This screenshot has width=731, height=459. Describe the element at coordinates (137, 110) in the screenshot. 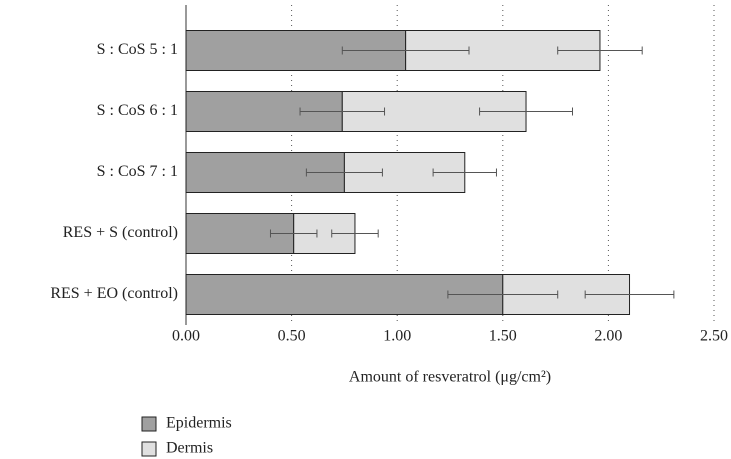

I see `y-tick-label: S : CoS 6 : 1` at that location.